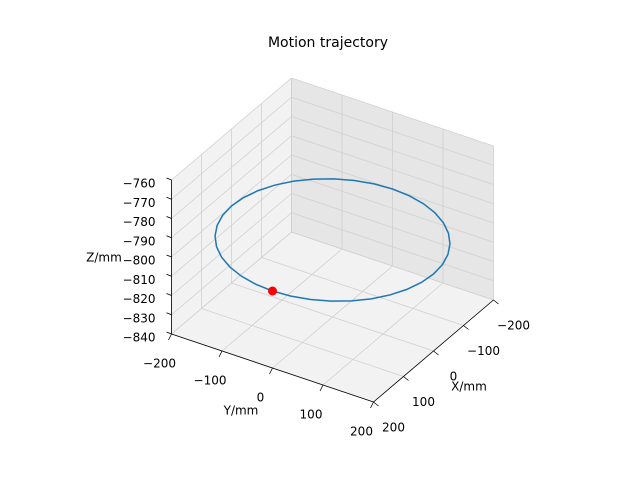  What do you see at coordinates (210, 381) in the screenshot?
I see `y-tick-label: −100` at bounding box center [210, 381].